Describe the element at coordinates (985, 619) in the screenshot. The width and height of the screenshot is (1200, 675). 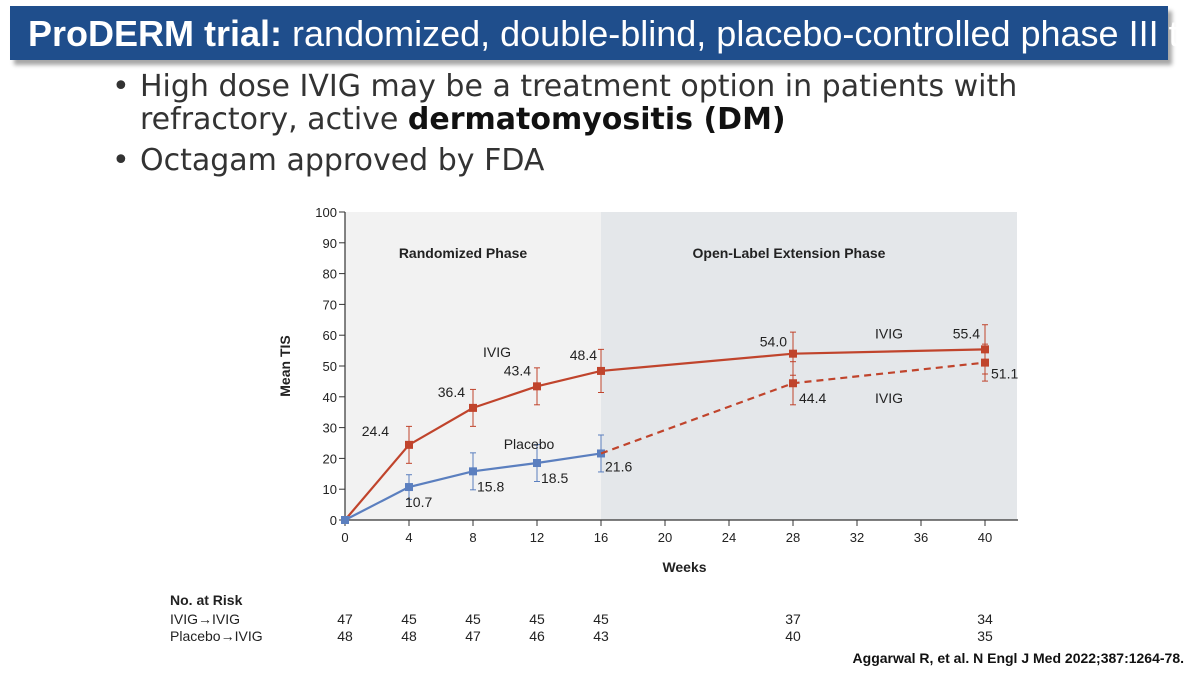
I see `risk-value: 34` at that location.